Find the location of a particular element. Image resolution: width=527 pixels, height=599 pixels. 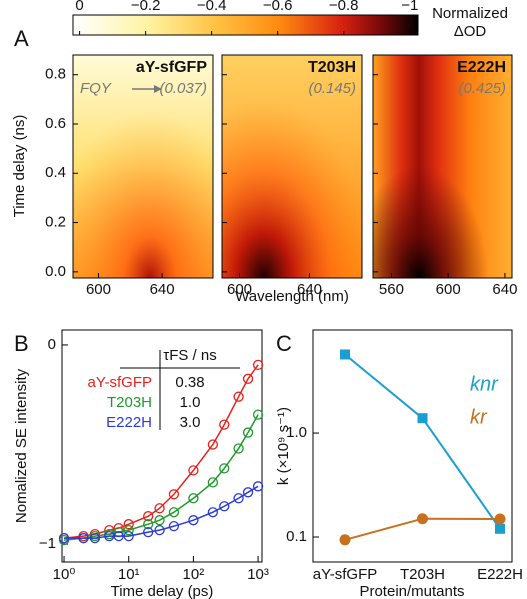

y-tick-label: 0.8 is located at coordinates (55, 74).